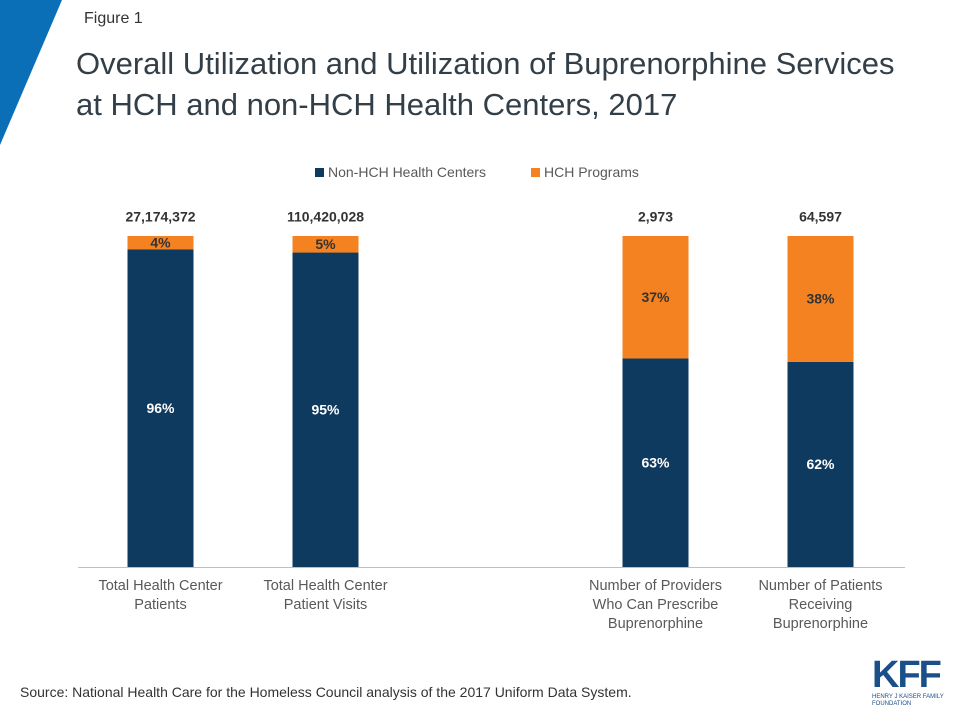 The height and width of the screenshot is (720, 960). What do you see at coordinates (907, 675) in the screenshot?
I see `logo-name: KFF` at bounding box center [907, 675].